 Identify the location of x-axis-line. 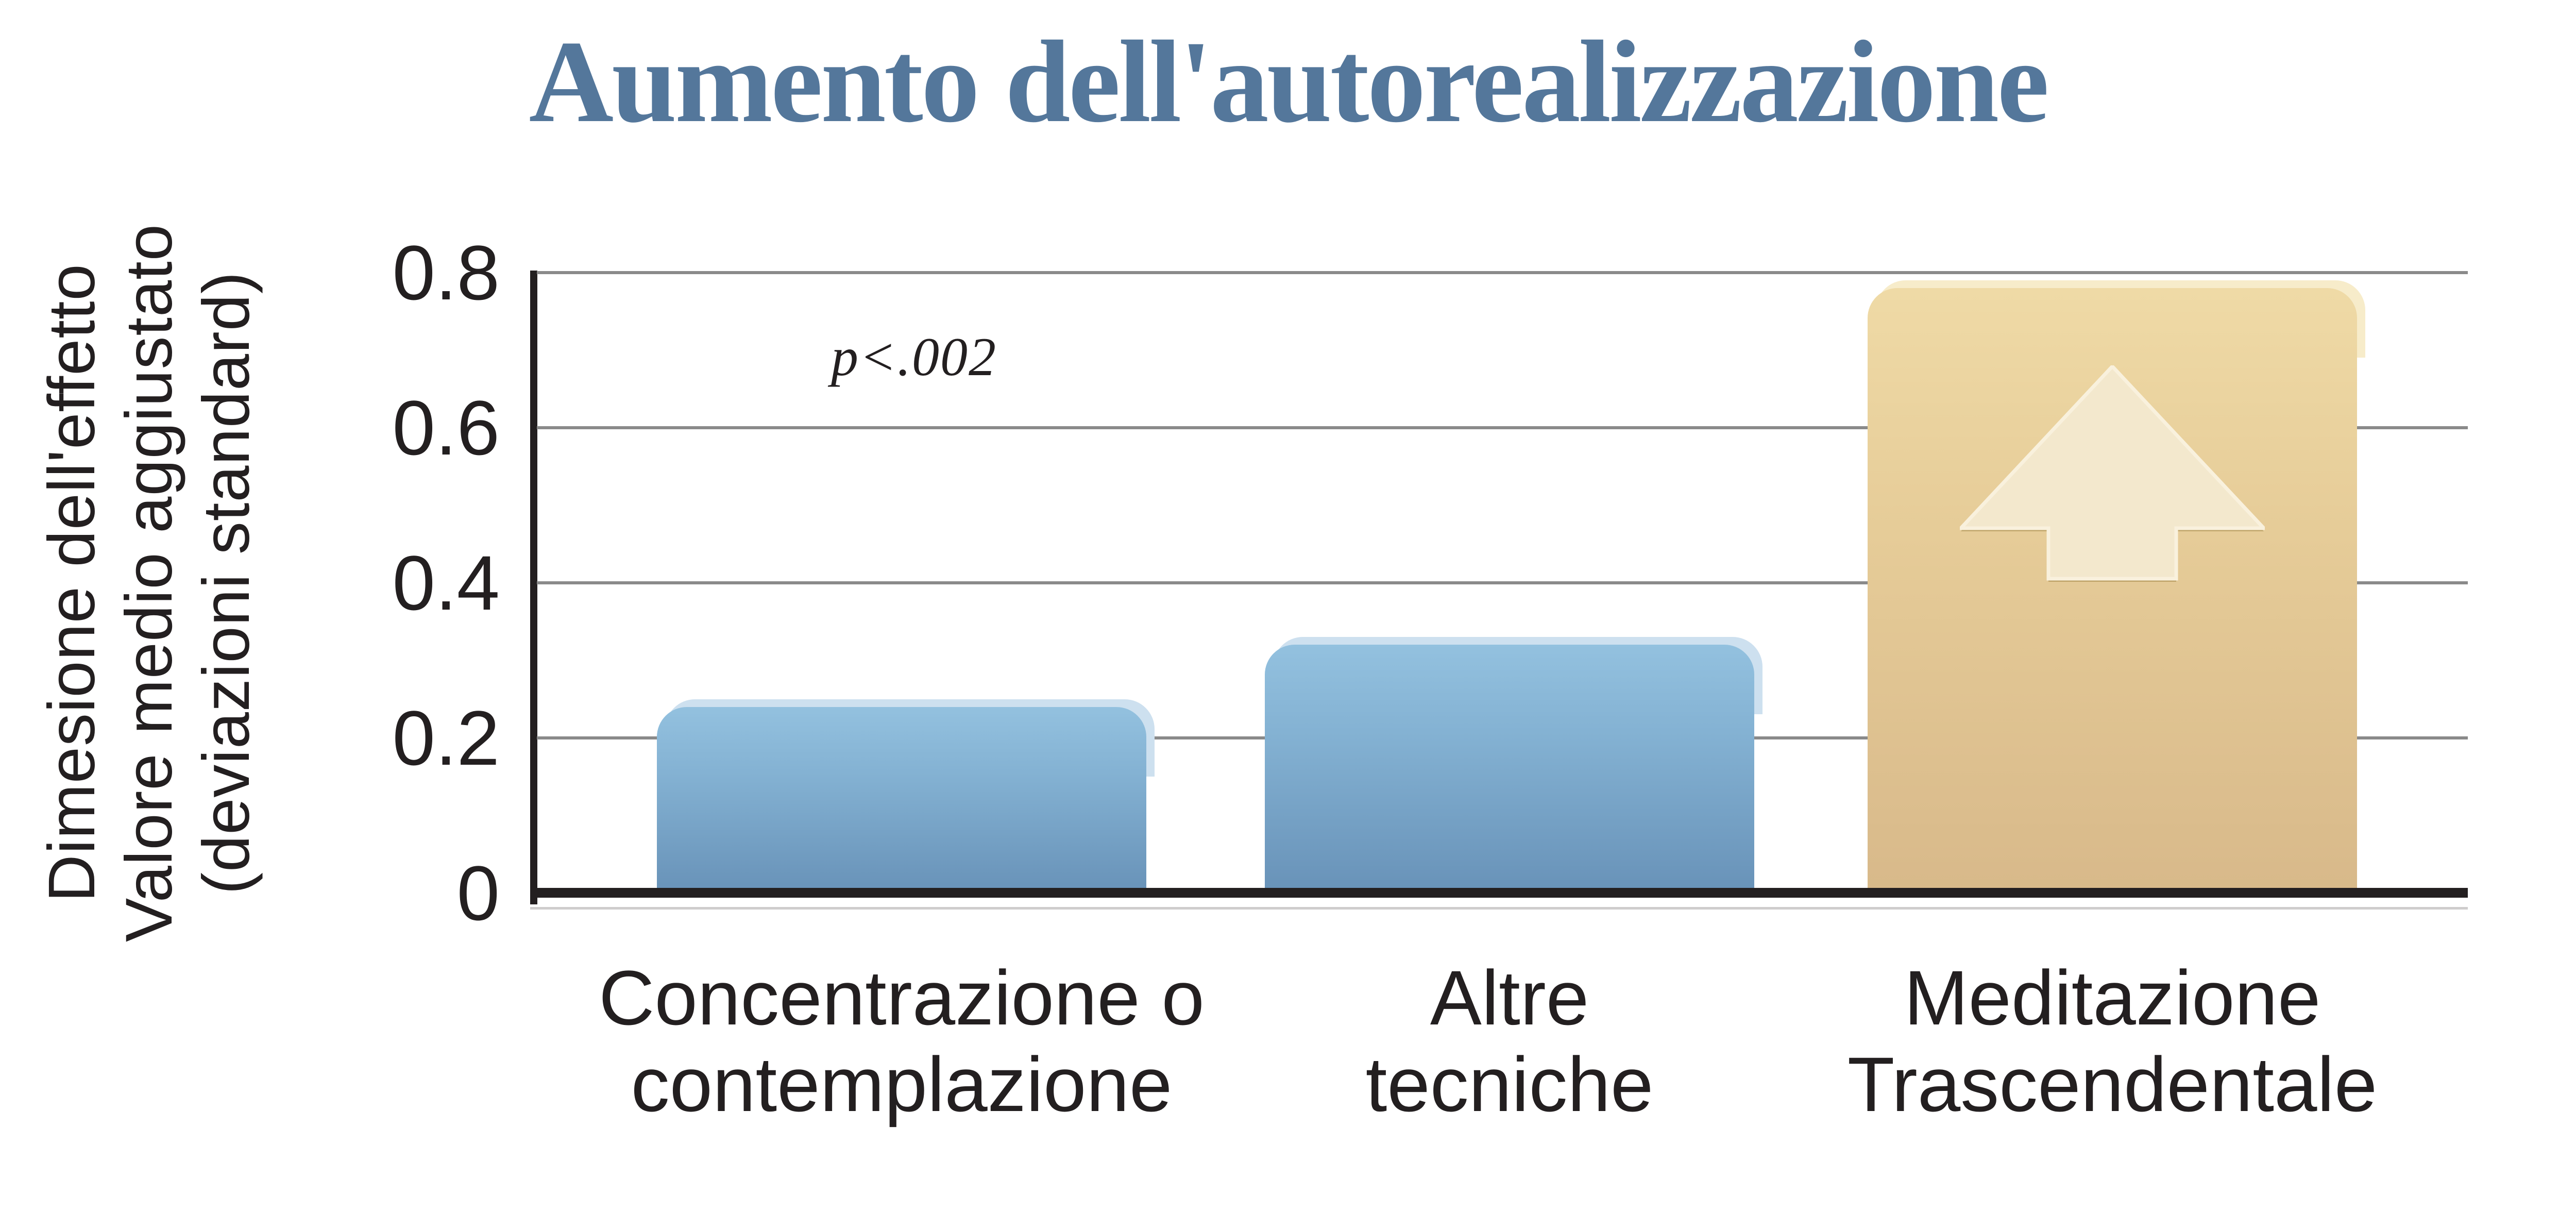
(1499, 893).